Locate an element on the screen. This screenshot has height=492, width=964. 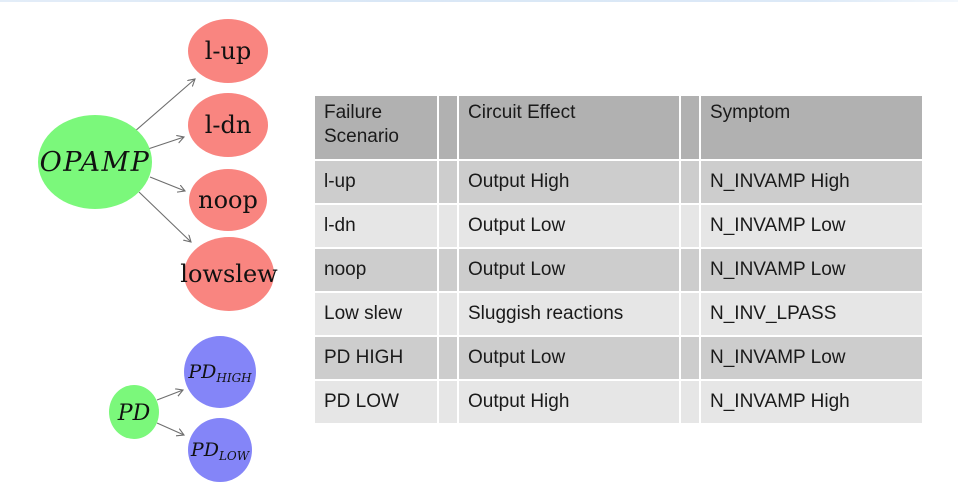
table-row: l-dn Output Low N_INVAMP Low is located at coordinates (618, 226).